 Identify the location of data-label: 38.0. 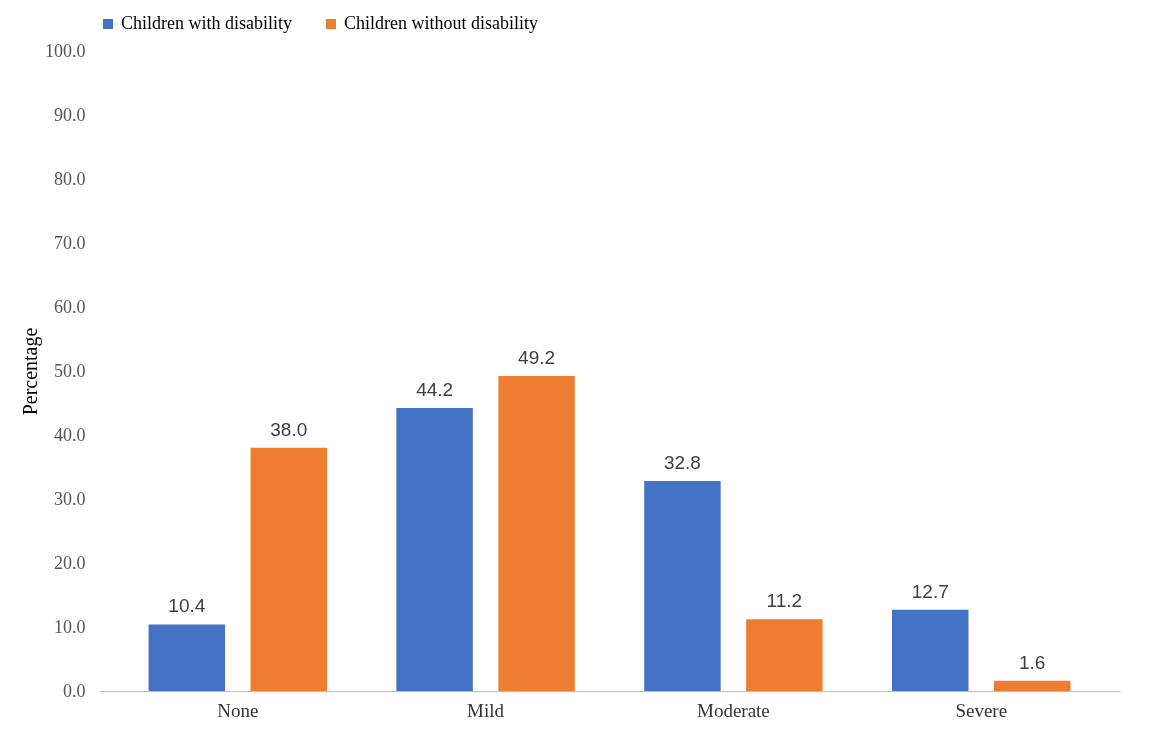
(289, 429).